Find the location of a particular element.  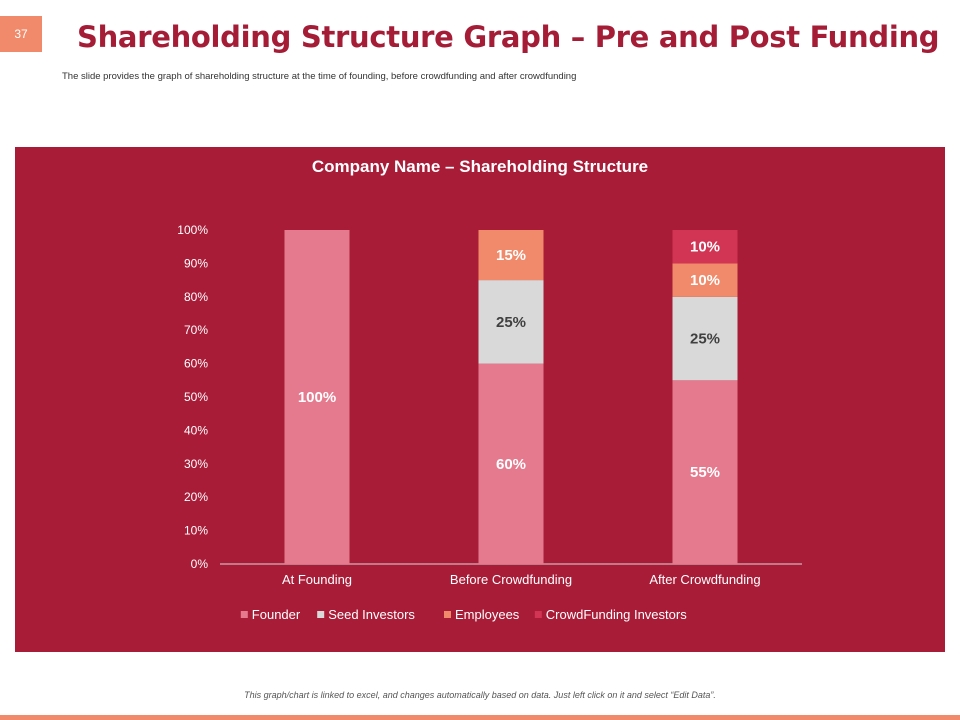

legend-swatch-founder is located at coordinates (244, 614).